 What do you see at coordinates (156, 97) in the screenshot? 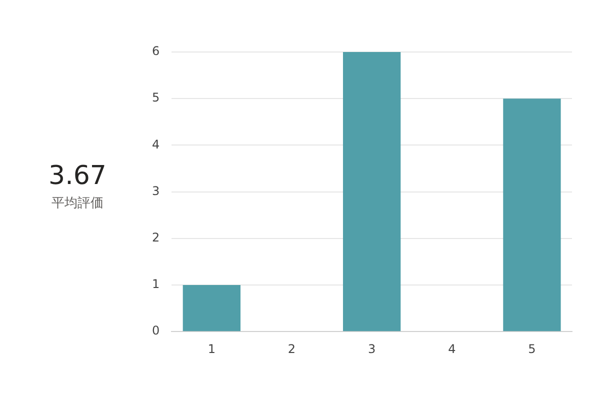
I see `y-tick-label: 5` at bounding box center [156, 97].